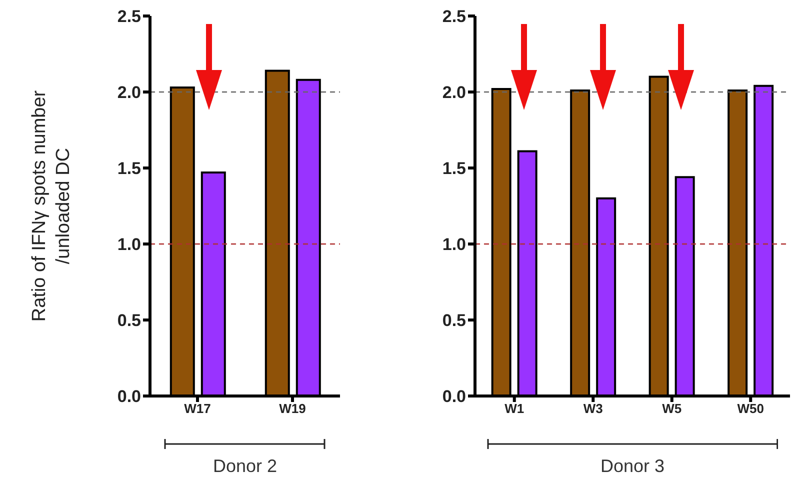  Describe the element at coordinates (51, 206) in the screenshot. I see `y-axis-title: Ratio of IFNγ spots number /unloaded DC` at that location.